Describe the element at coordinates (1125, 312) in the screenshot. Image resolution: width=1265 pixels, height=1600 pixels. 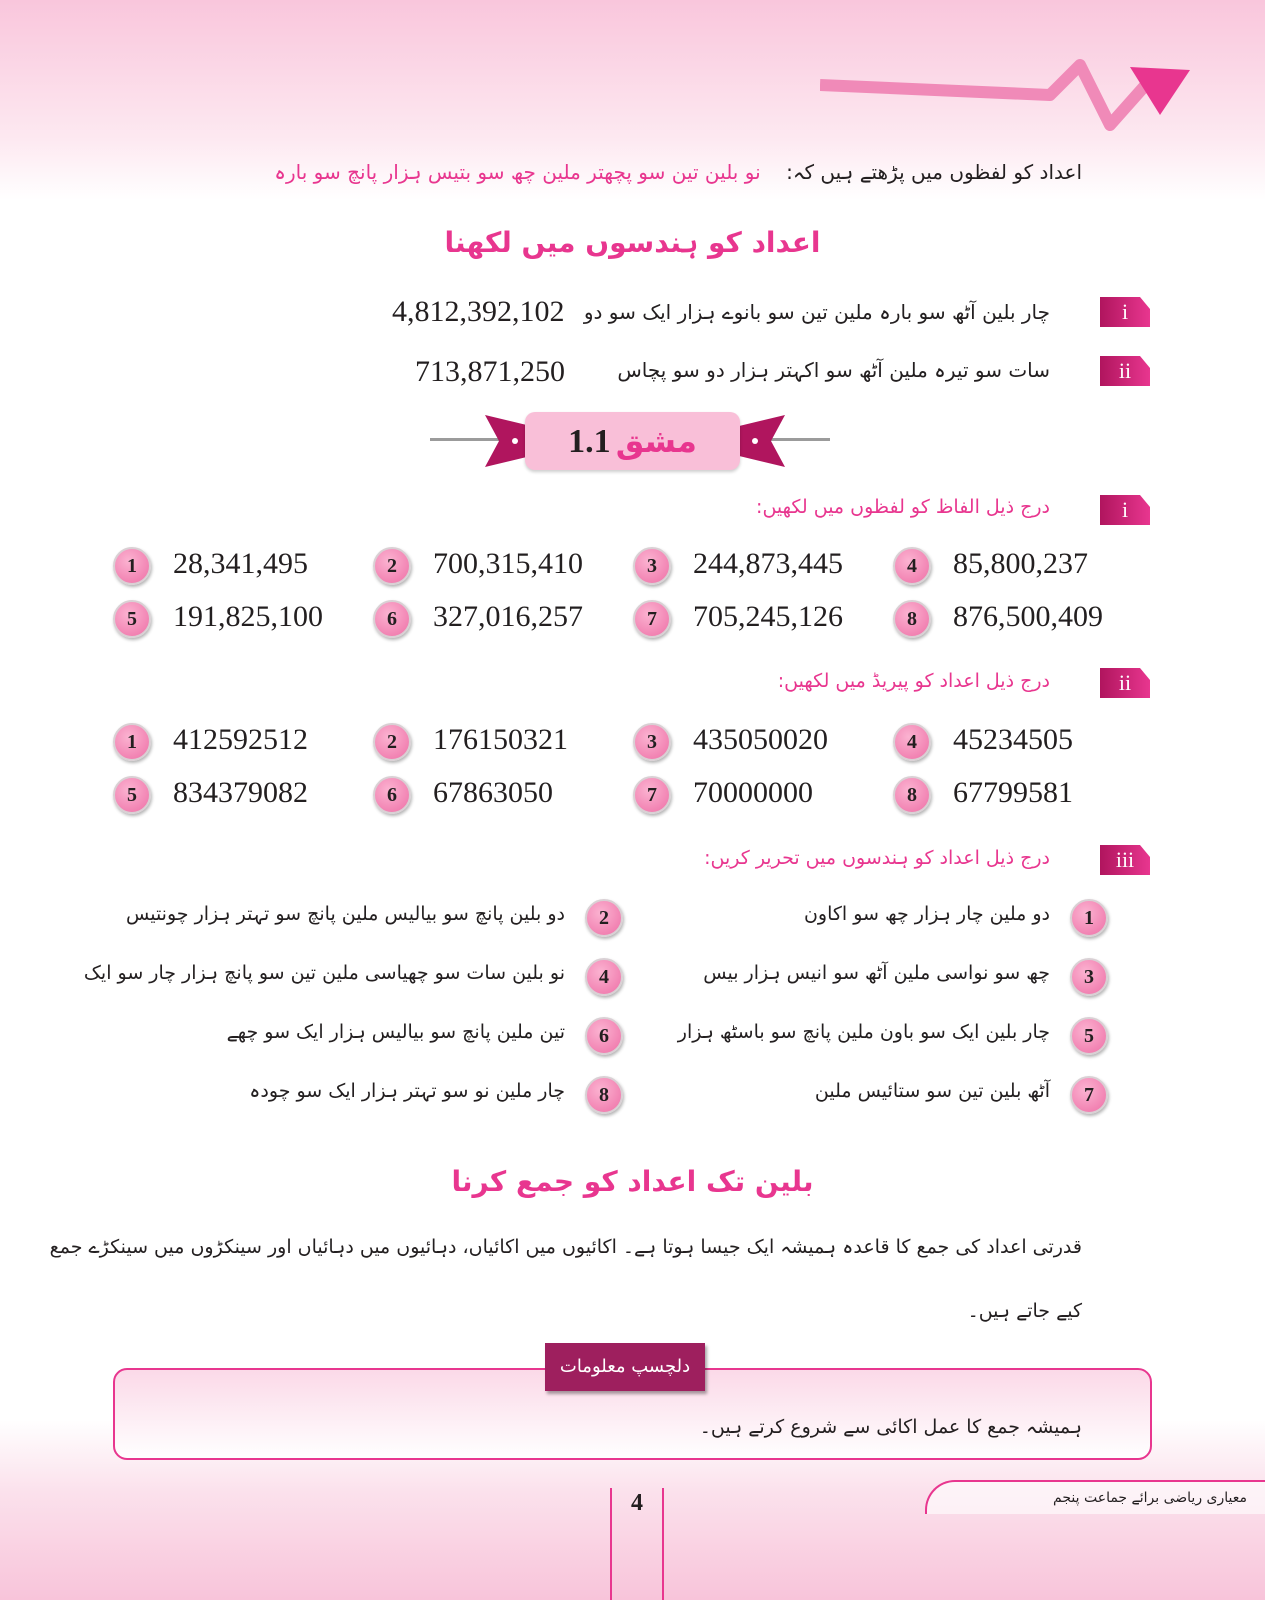
I see `example-badge-i: i` at that location.